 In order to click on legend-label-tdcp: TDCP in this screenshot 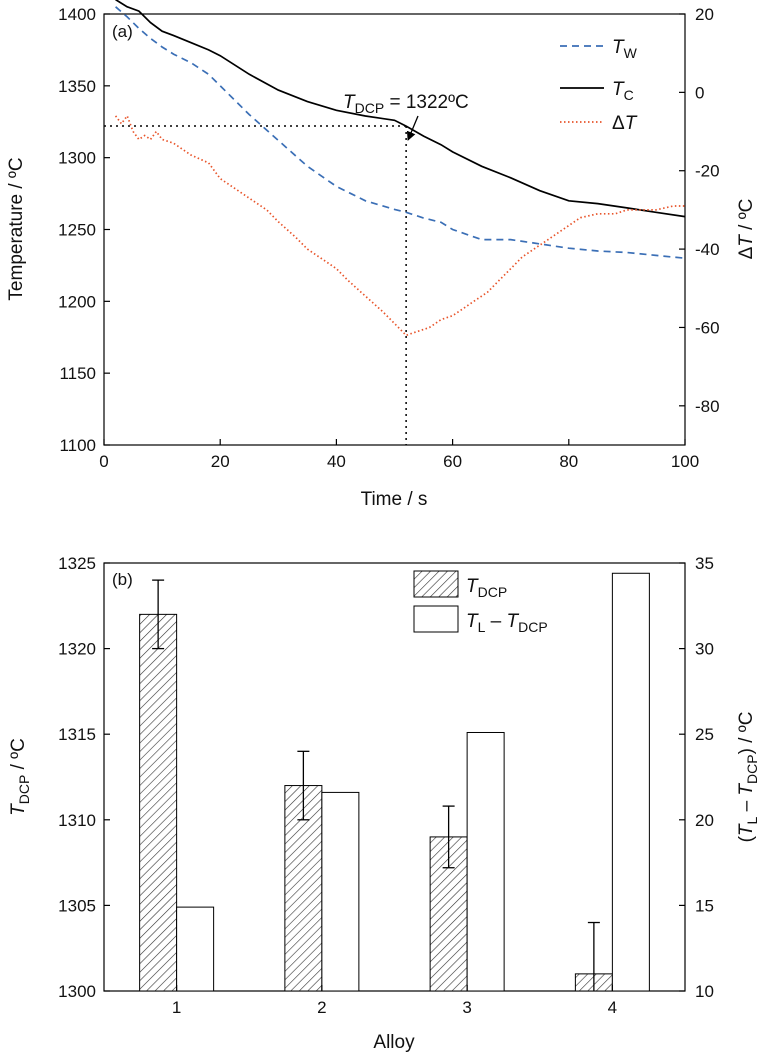, I will do `click(486, 588)`.